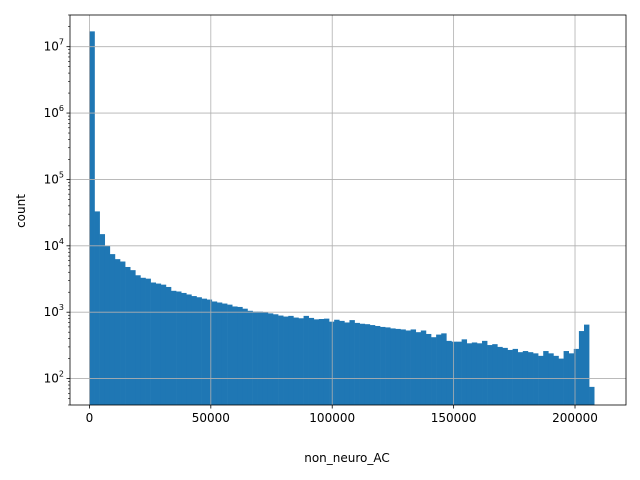 Image resolution: width=640 pixels, height=480 pixels. I want to click on x-tick-label: 0, so click(90, 418).